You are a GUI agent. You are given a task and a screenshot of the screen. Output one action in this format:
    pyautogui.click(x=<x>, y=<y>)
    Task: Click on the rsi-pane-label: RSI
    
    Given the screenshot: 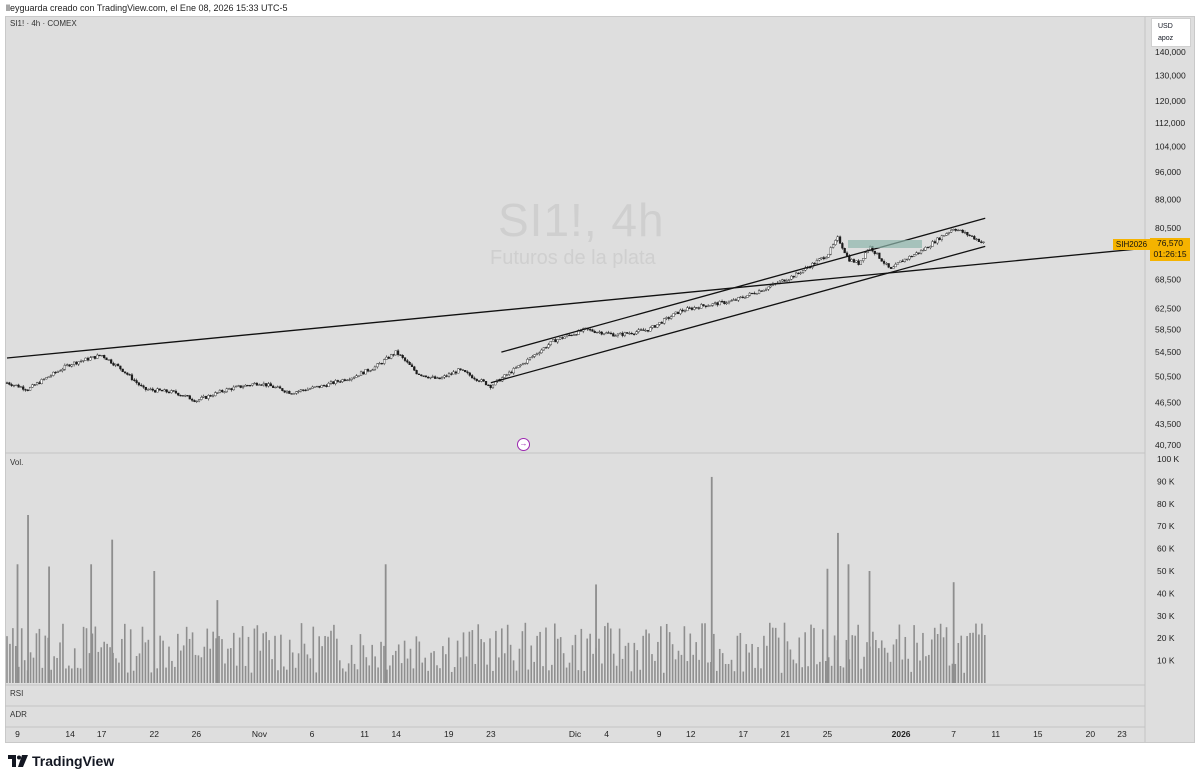 What is the action you would take?
    pyautogui.click(x=17, y=693)
    